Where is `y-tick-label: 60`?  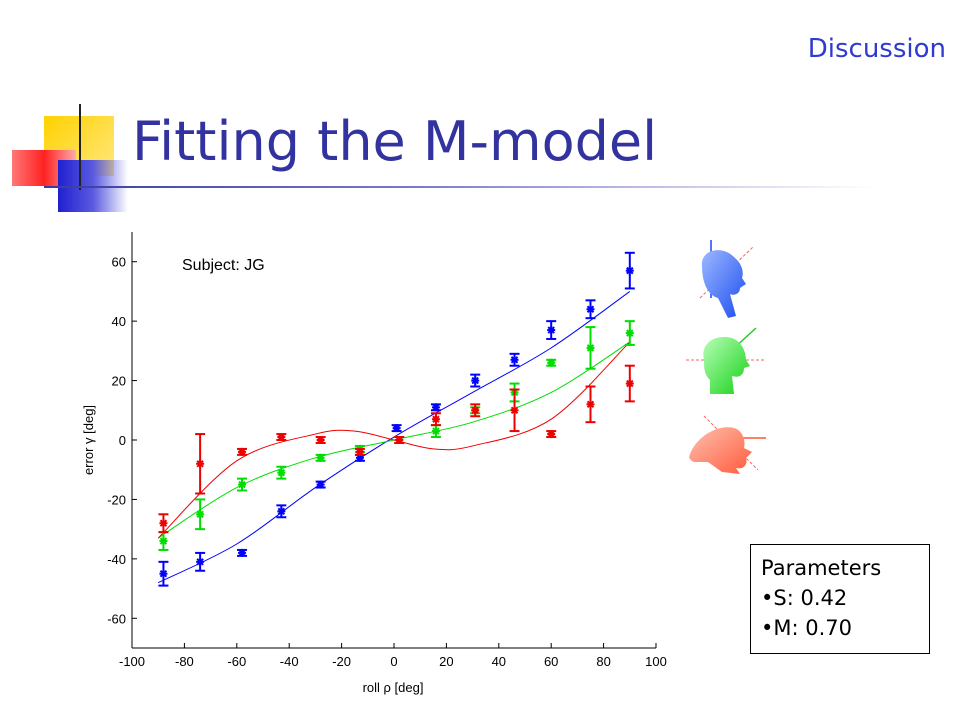 y-tick-label: 60 is located at coordinates (119, 262).